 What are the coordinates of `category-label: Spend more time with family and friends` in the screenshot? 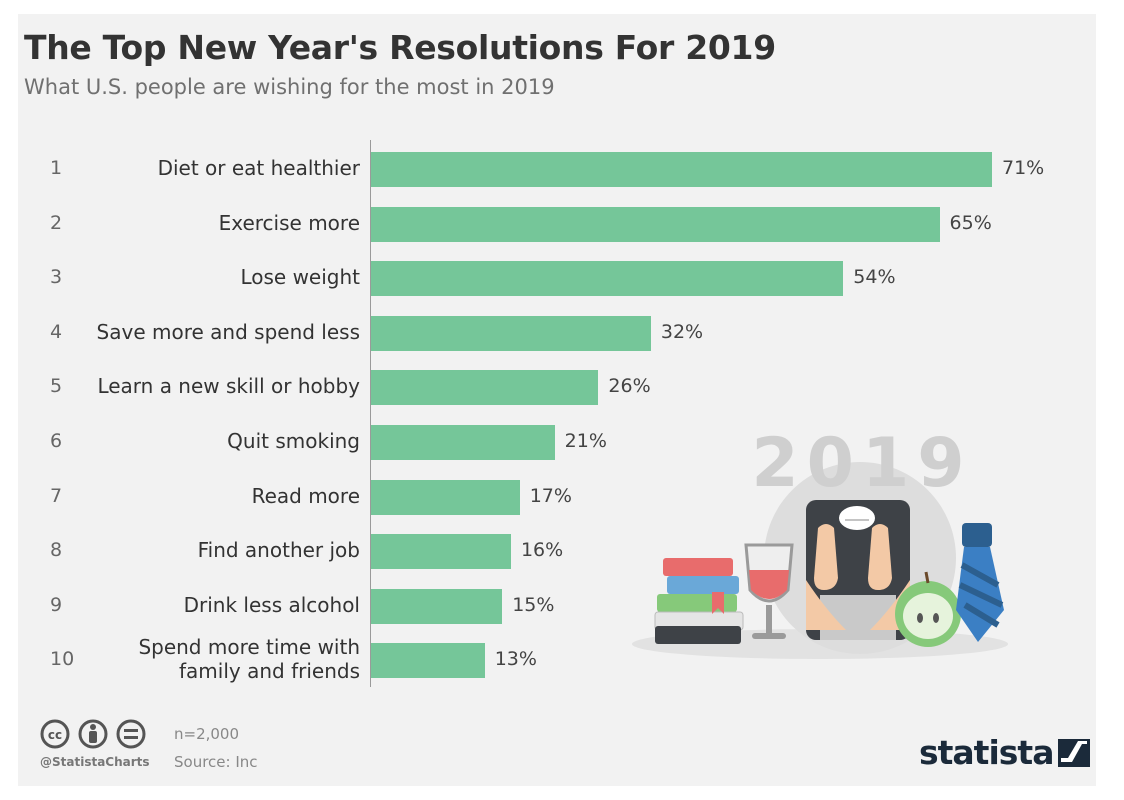 It's located at (249, 659).